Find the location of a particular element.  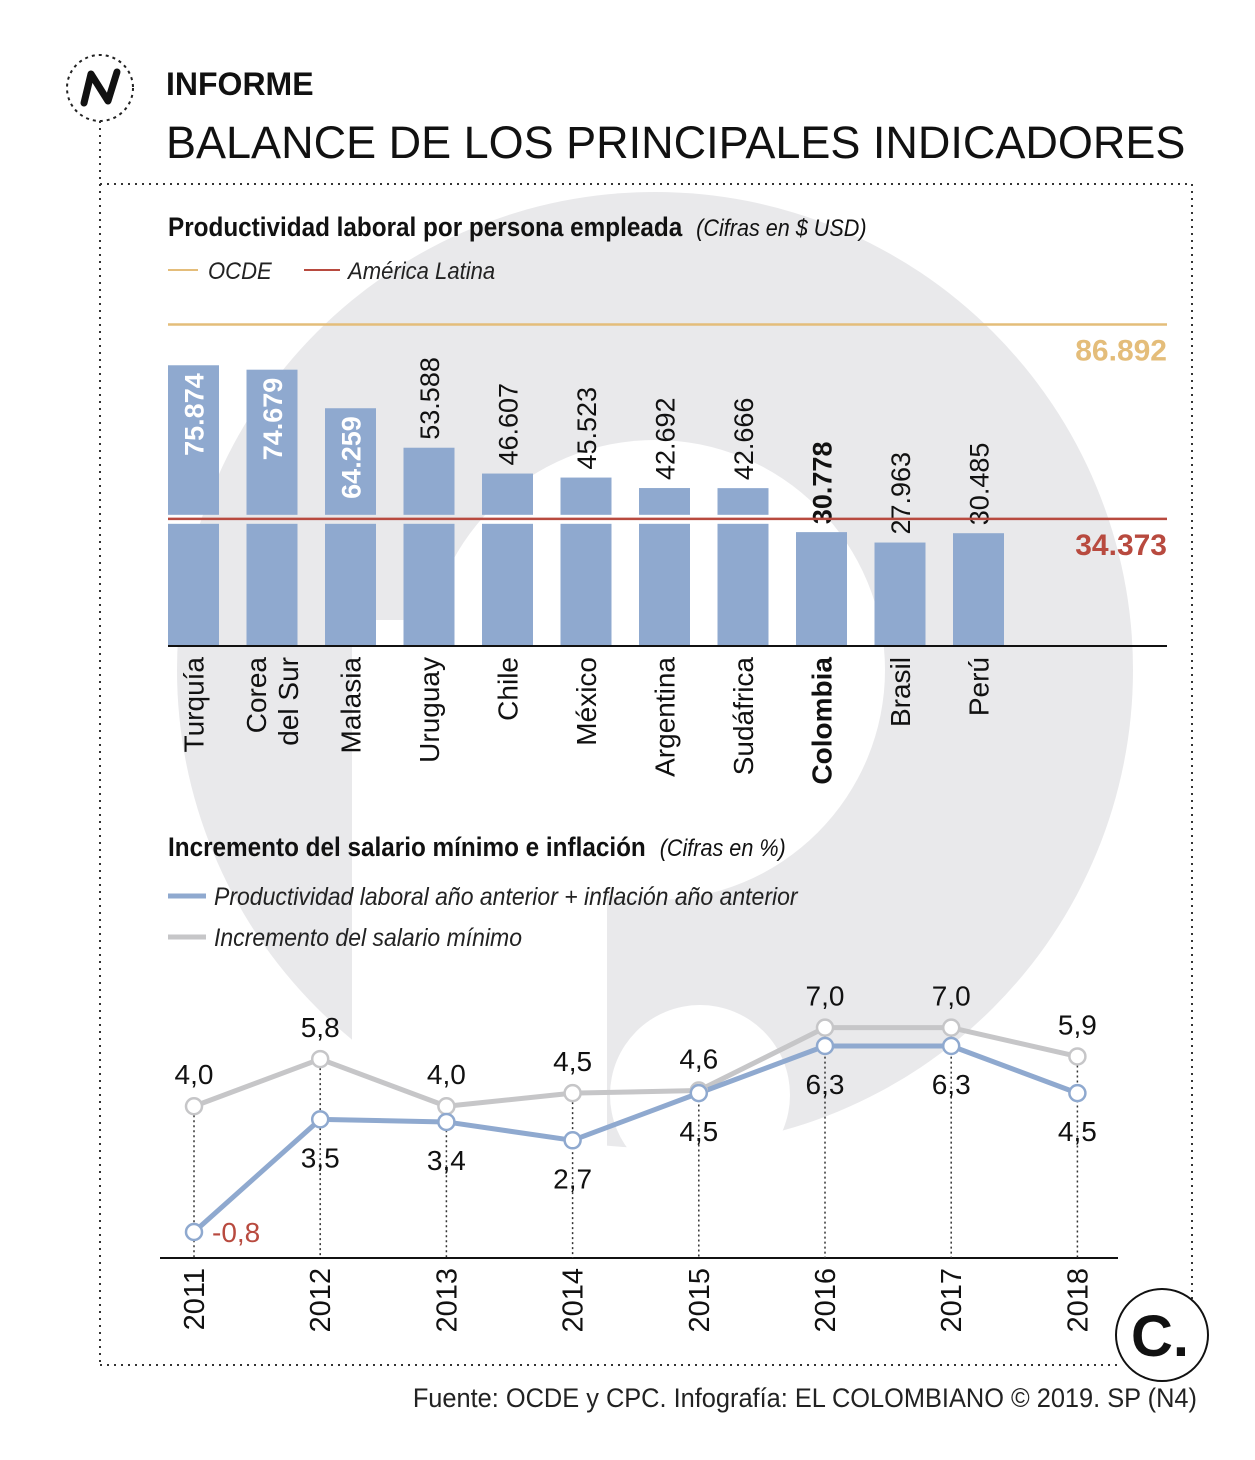

minwage-point-2012 is located at coordinates (320, 1059).